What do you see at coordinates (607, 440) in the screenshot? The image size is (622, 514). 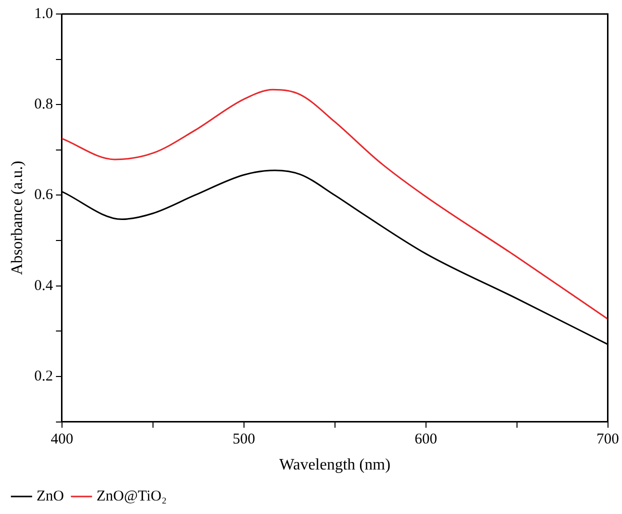 I see `x-tick-label: 700` at bounding box center [607, 440].